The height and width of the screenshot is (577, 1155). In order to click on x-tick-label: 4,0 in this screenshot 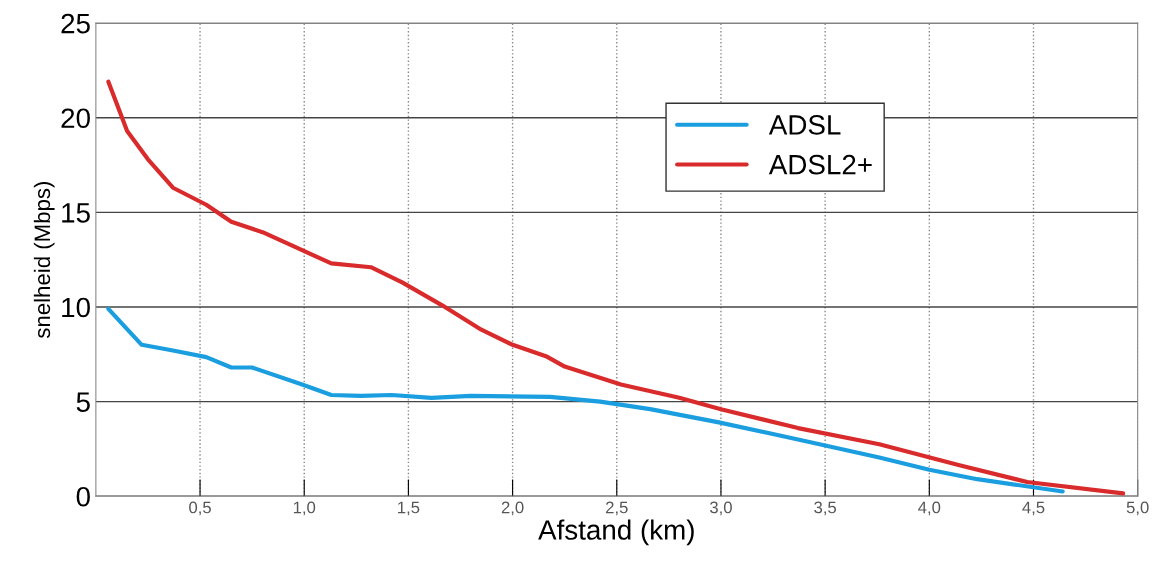, I will do `click(929, 508)`.